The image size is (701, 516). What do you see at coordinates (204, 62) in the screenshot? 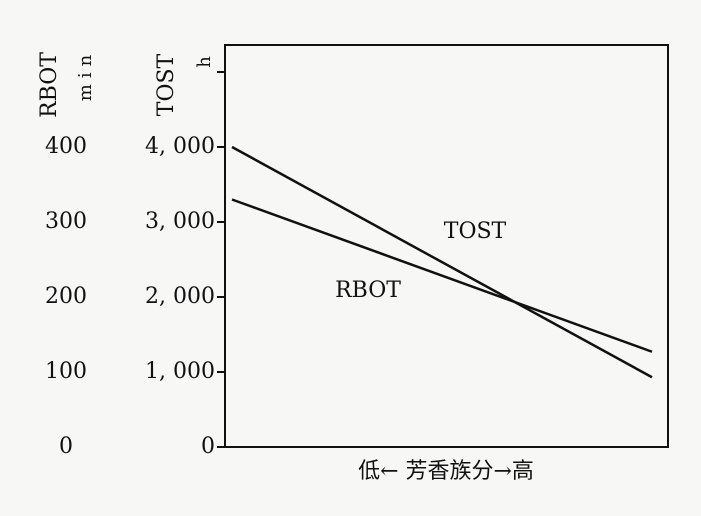
I see `y-axis-unit: h` at bounding box center [204, 62].